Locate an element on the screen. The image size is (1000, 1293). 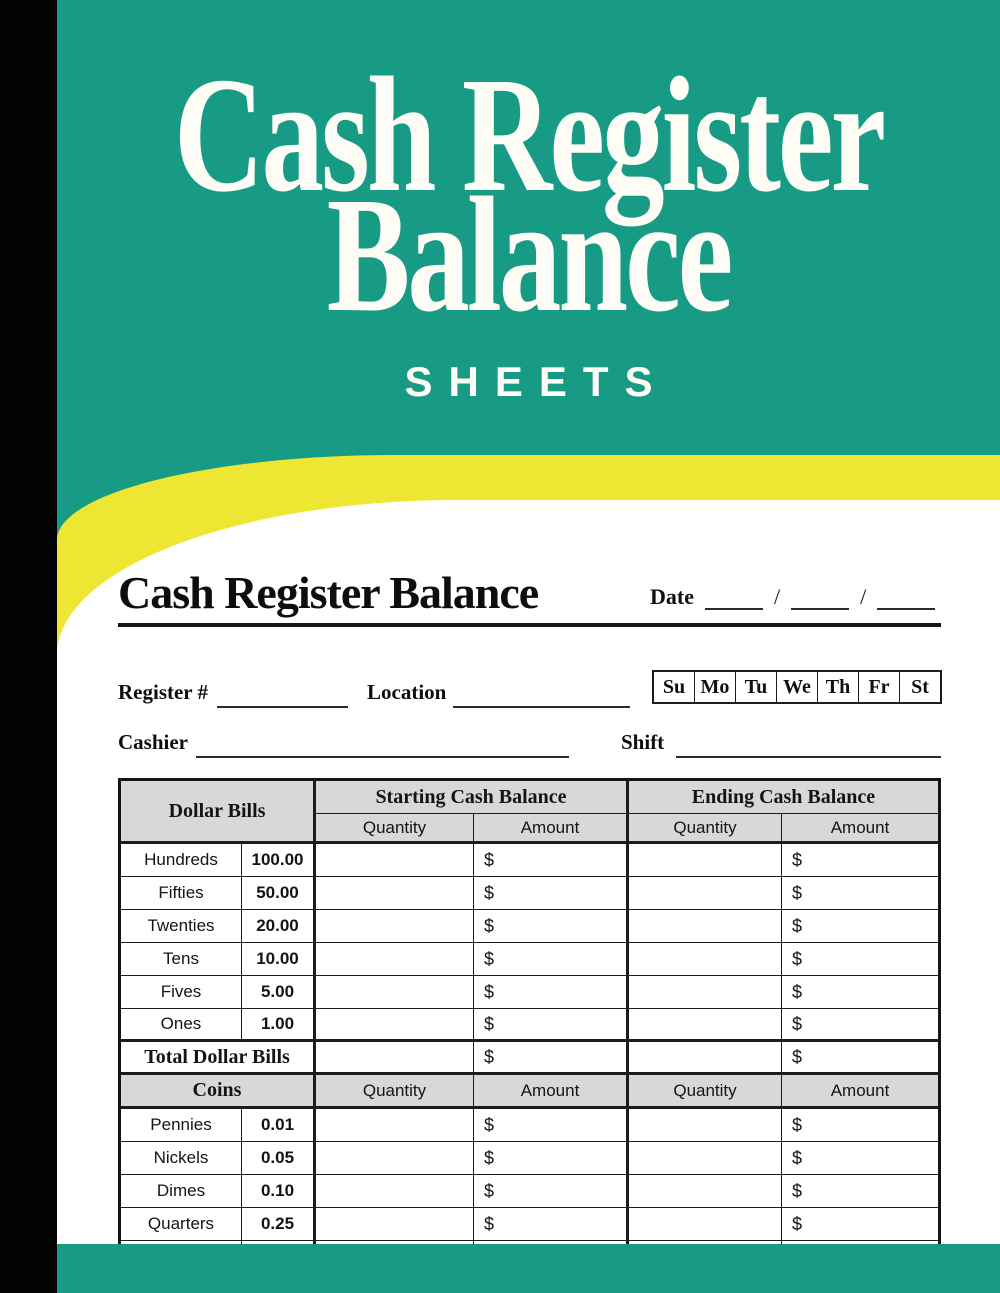
day-cell-monday: Mo is located at coordinates (714, 687).